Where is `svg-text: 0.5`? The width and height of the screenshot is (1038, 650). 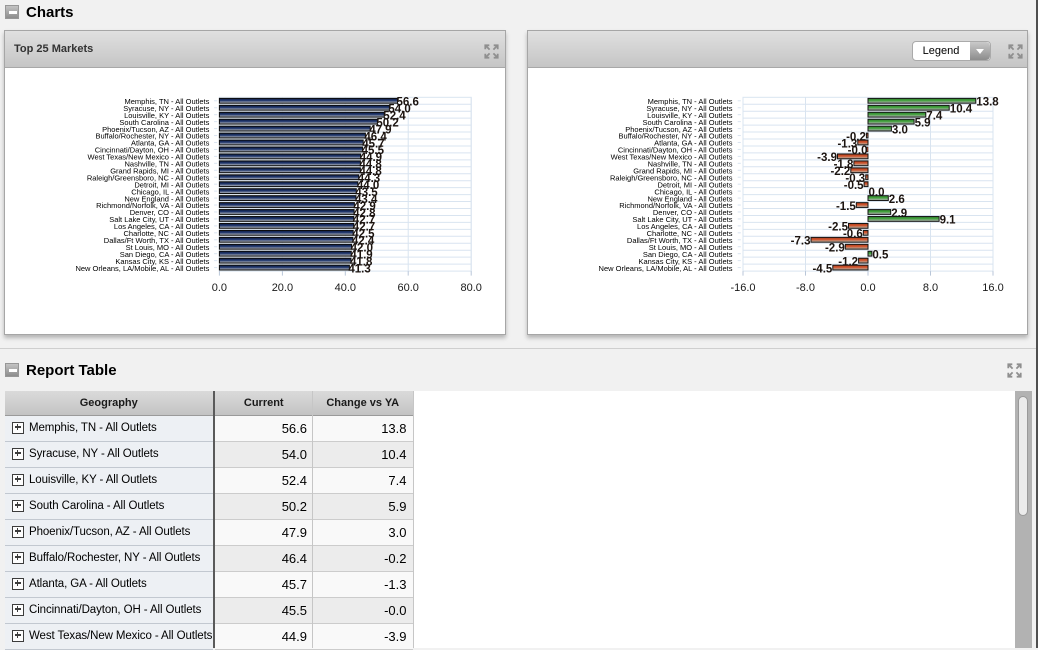
svg-text: 0.5 is located at coordinates (880, 255).